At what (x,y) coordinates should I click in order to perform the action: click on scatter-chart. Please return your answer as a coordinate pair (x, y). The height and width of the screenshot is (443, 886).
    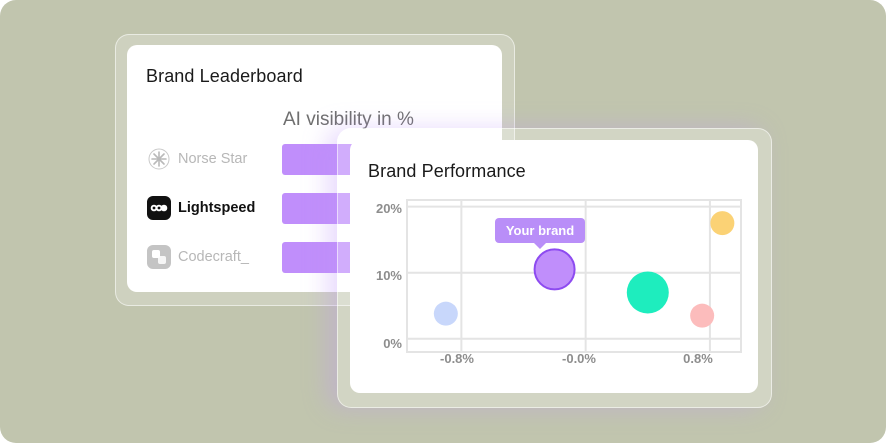
    Looking at the image, I should click on (574, 276).